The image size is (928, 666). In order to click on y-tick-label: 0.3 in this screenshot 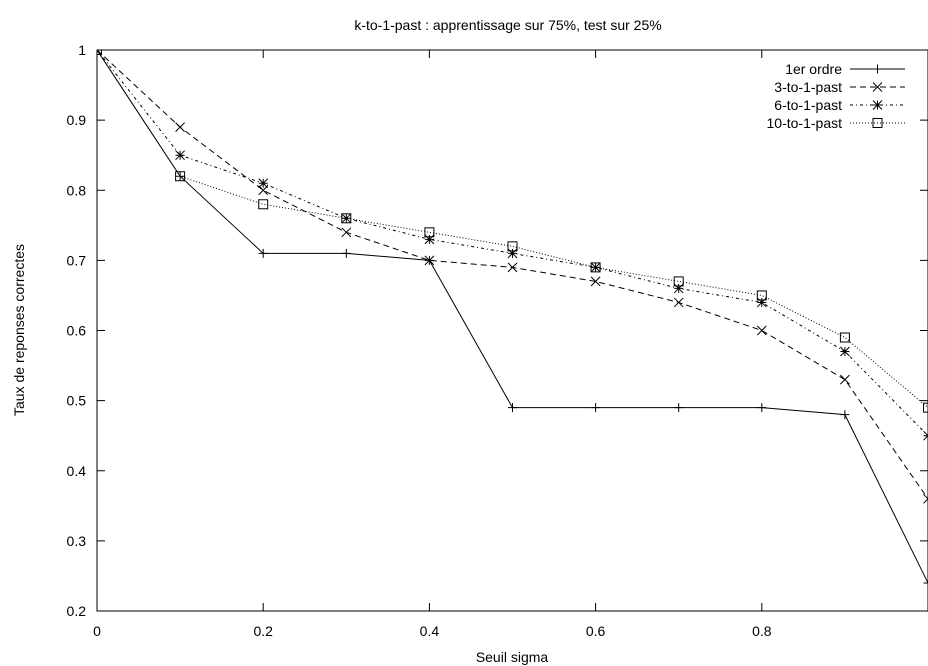, I will do `click(77, 541)`.